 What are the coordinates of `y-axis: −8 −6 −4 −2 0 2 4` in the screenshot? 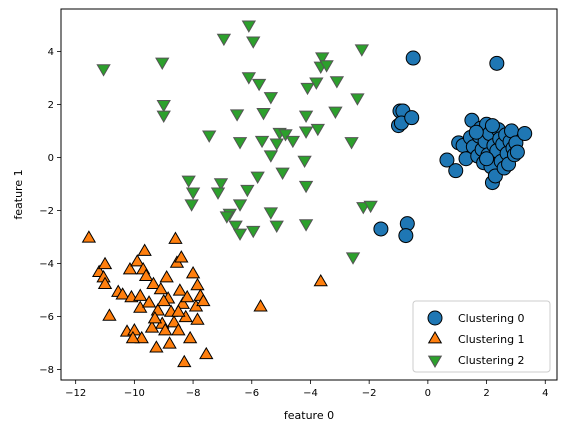 It's located at (50, 211).